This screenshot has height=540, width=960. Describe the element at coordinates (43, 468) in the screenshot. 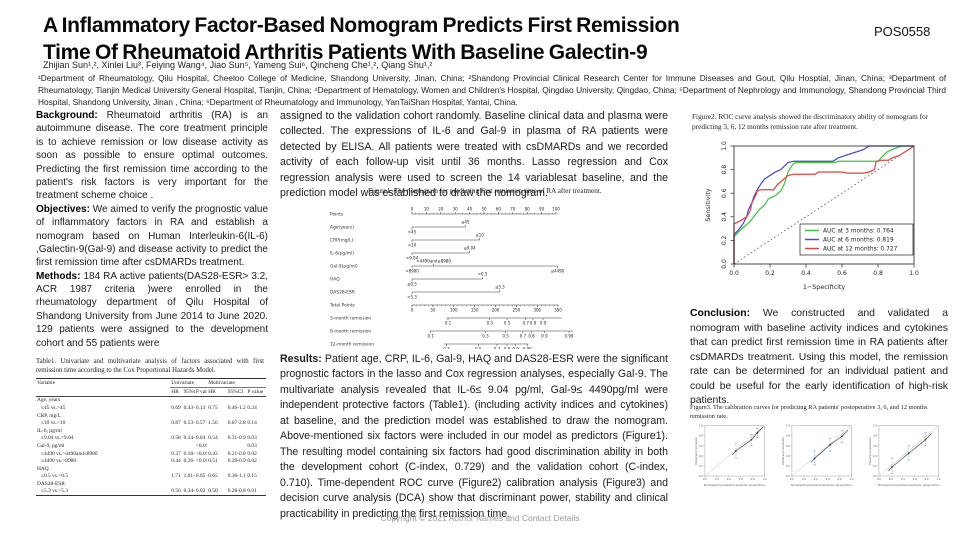

I see `table-row: HAQ` at that location.